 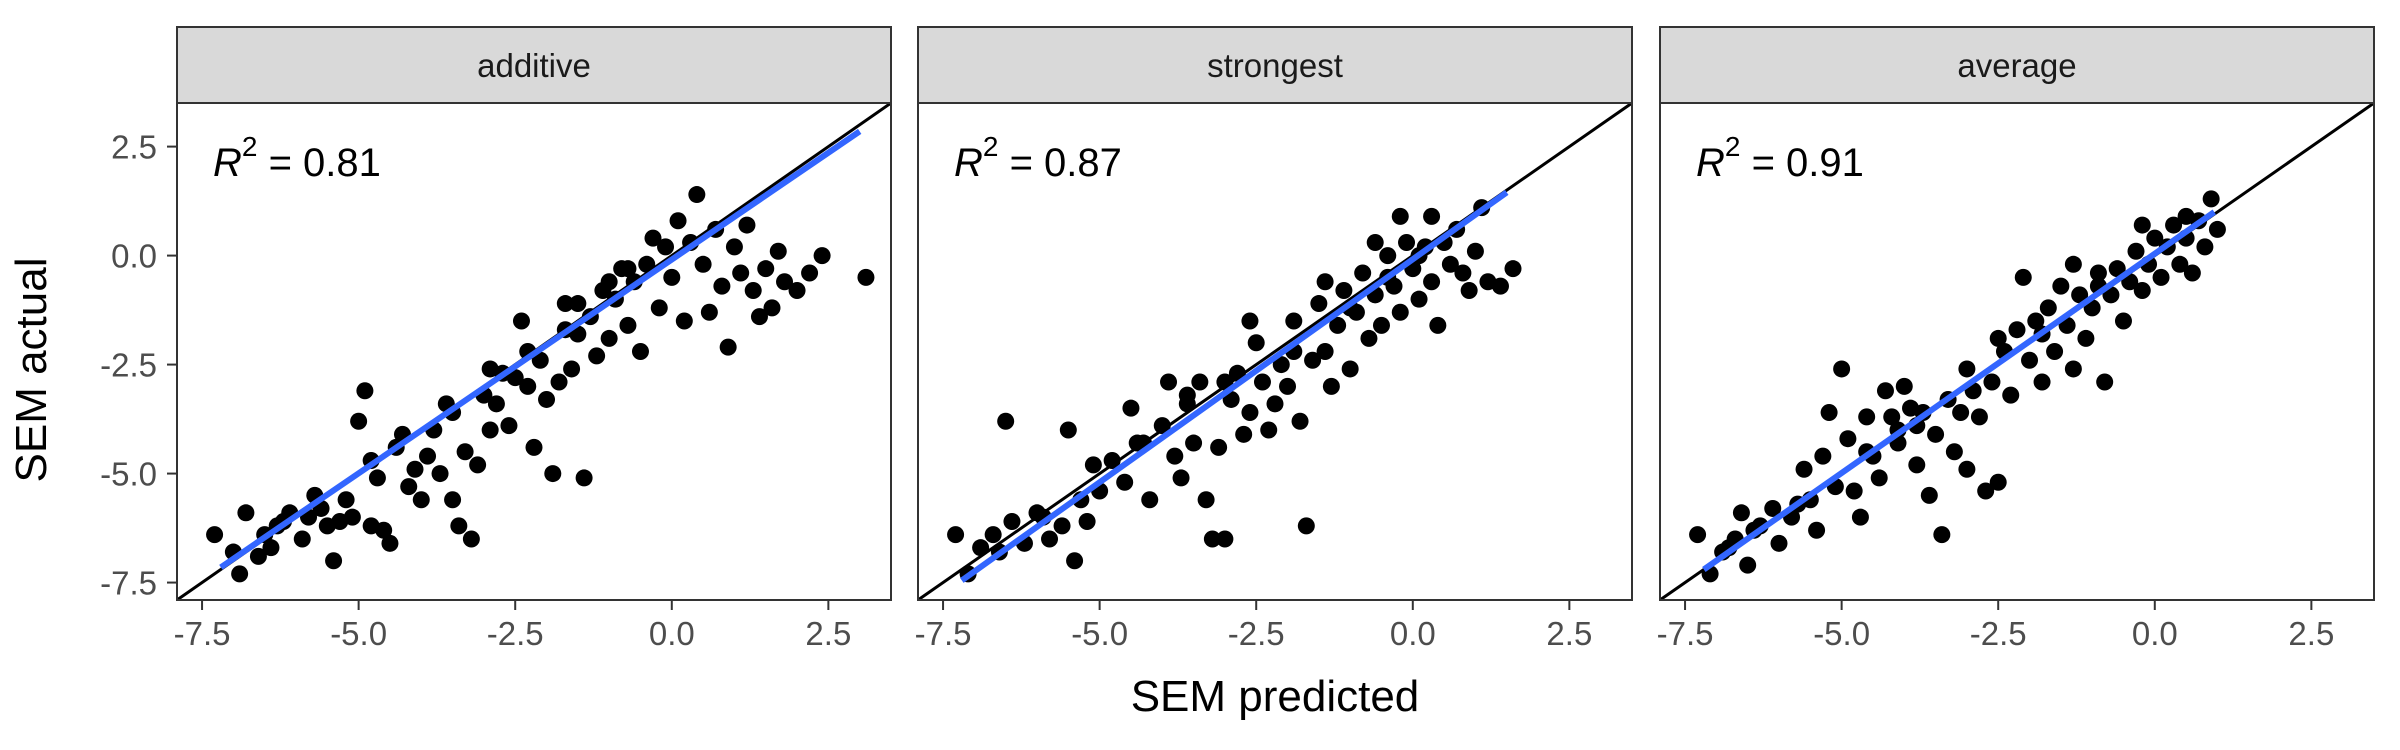 I want to click on x-axis-title: SEM predicted, so click(x=1275, y=696).